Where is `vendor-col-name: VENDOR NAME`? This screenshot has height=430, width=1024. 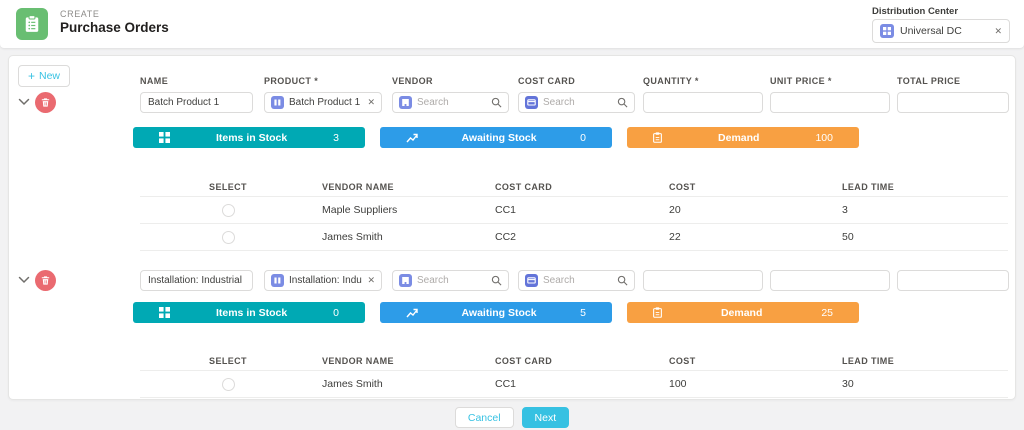 vendor-col-name: VENDOR NAME is located at coordinates (358, 361).